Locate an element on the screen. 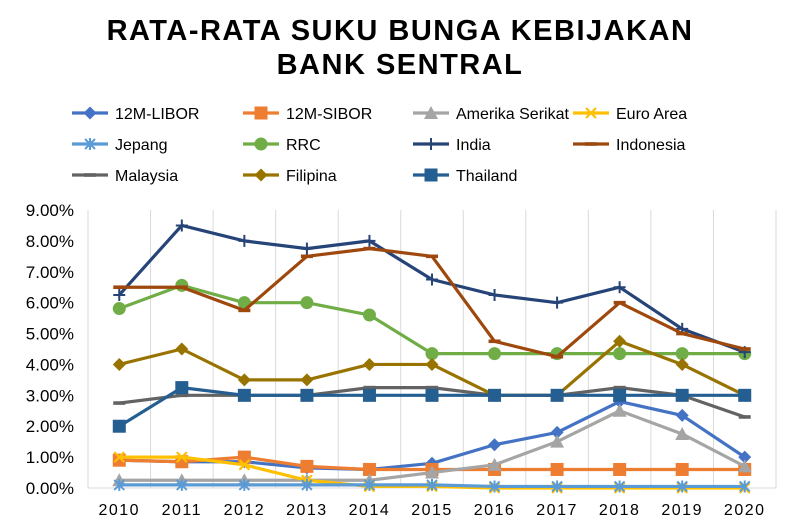  x-tick-label: 2011 is located at coordinates (182, 510).